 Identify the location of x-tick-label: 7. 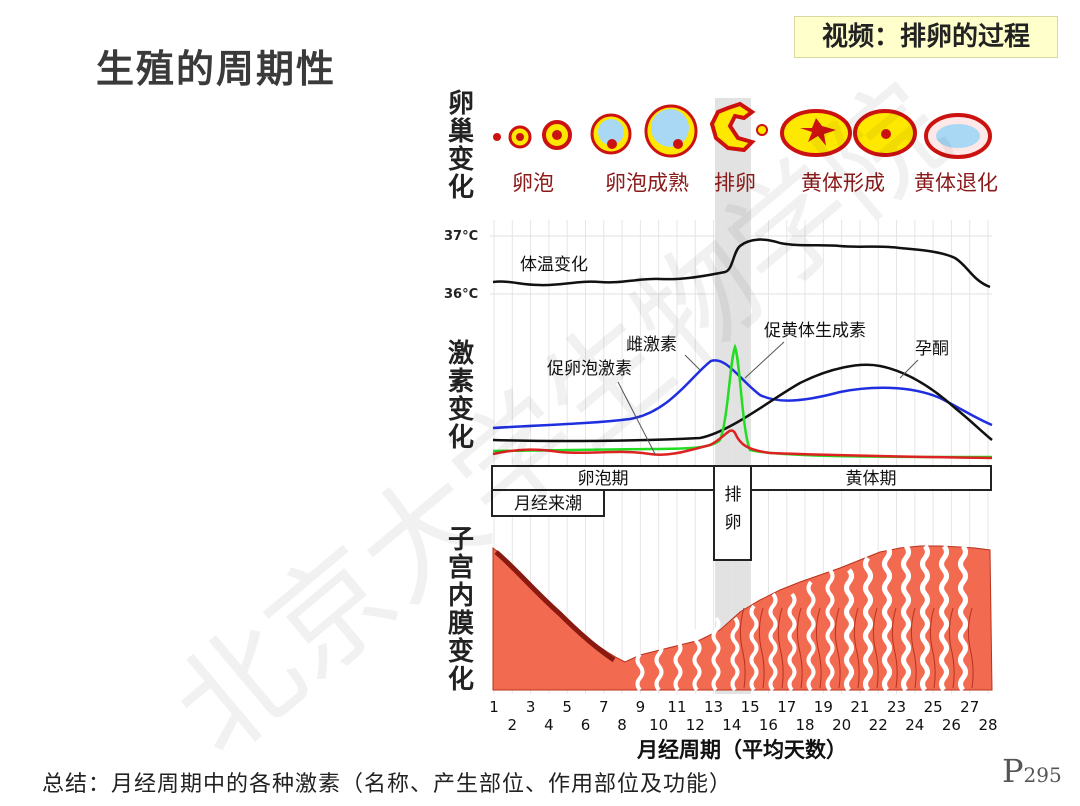
(604, 707).